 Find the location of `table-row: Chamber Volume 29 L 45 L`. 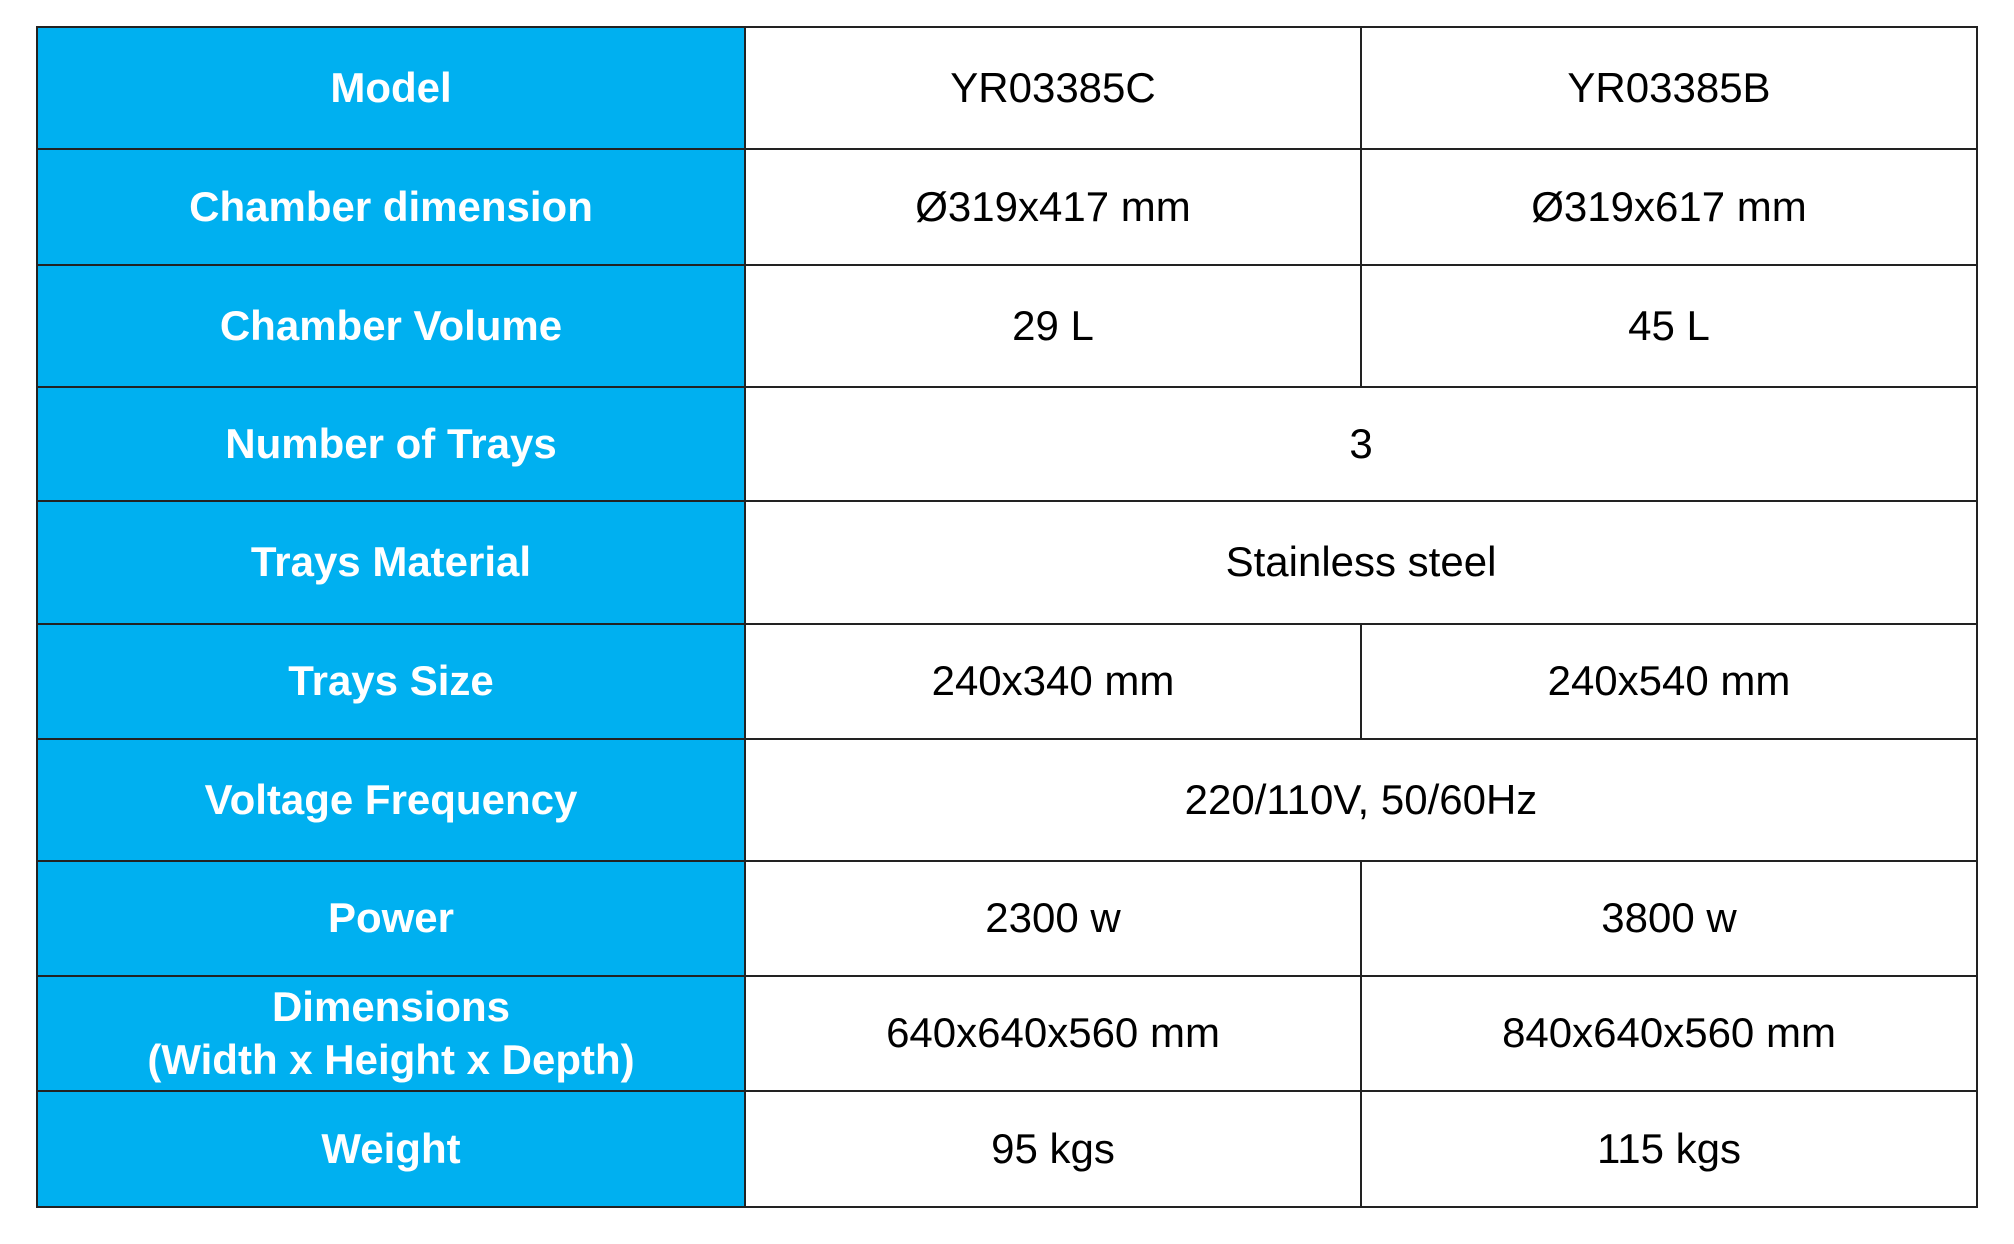

table-row: Chamber Volume 29 L 45 L is located at coordinates (1007, 326).